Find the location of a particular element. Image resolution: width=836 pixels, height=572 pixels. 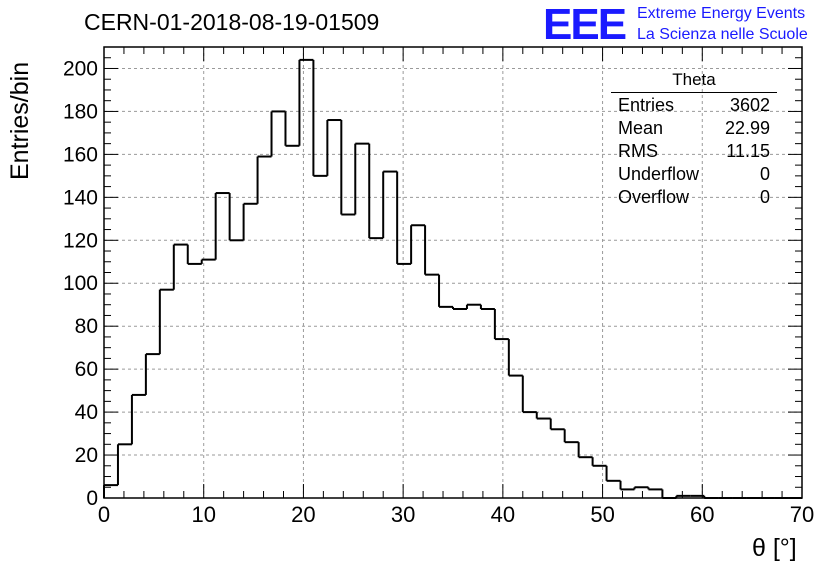

x-axis-label: θ [°] is located at coordinates (774, 548).